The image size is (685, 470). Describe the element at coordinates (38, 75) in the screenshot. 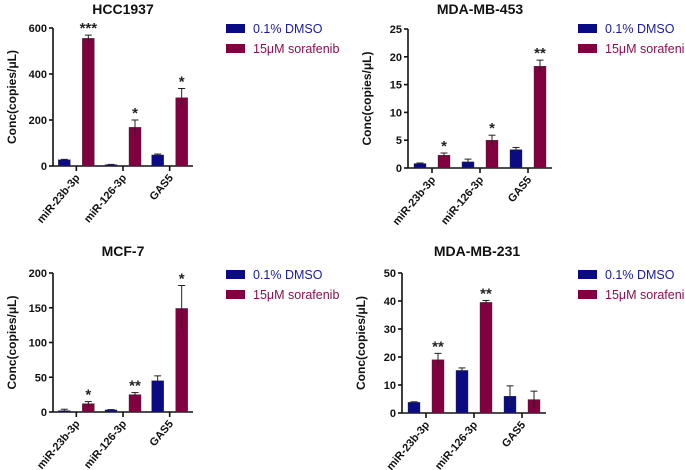

I see `y-tick-label: 400` at that location.